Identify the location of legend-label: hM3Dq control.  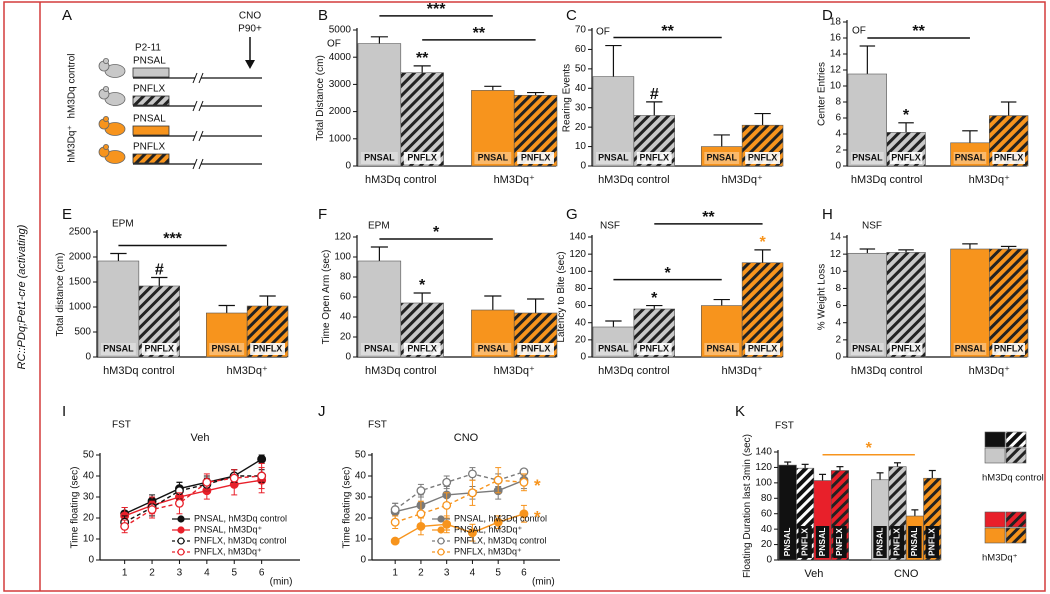
(1013, 478).